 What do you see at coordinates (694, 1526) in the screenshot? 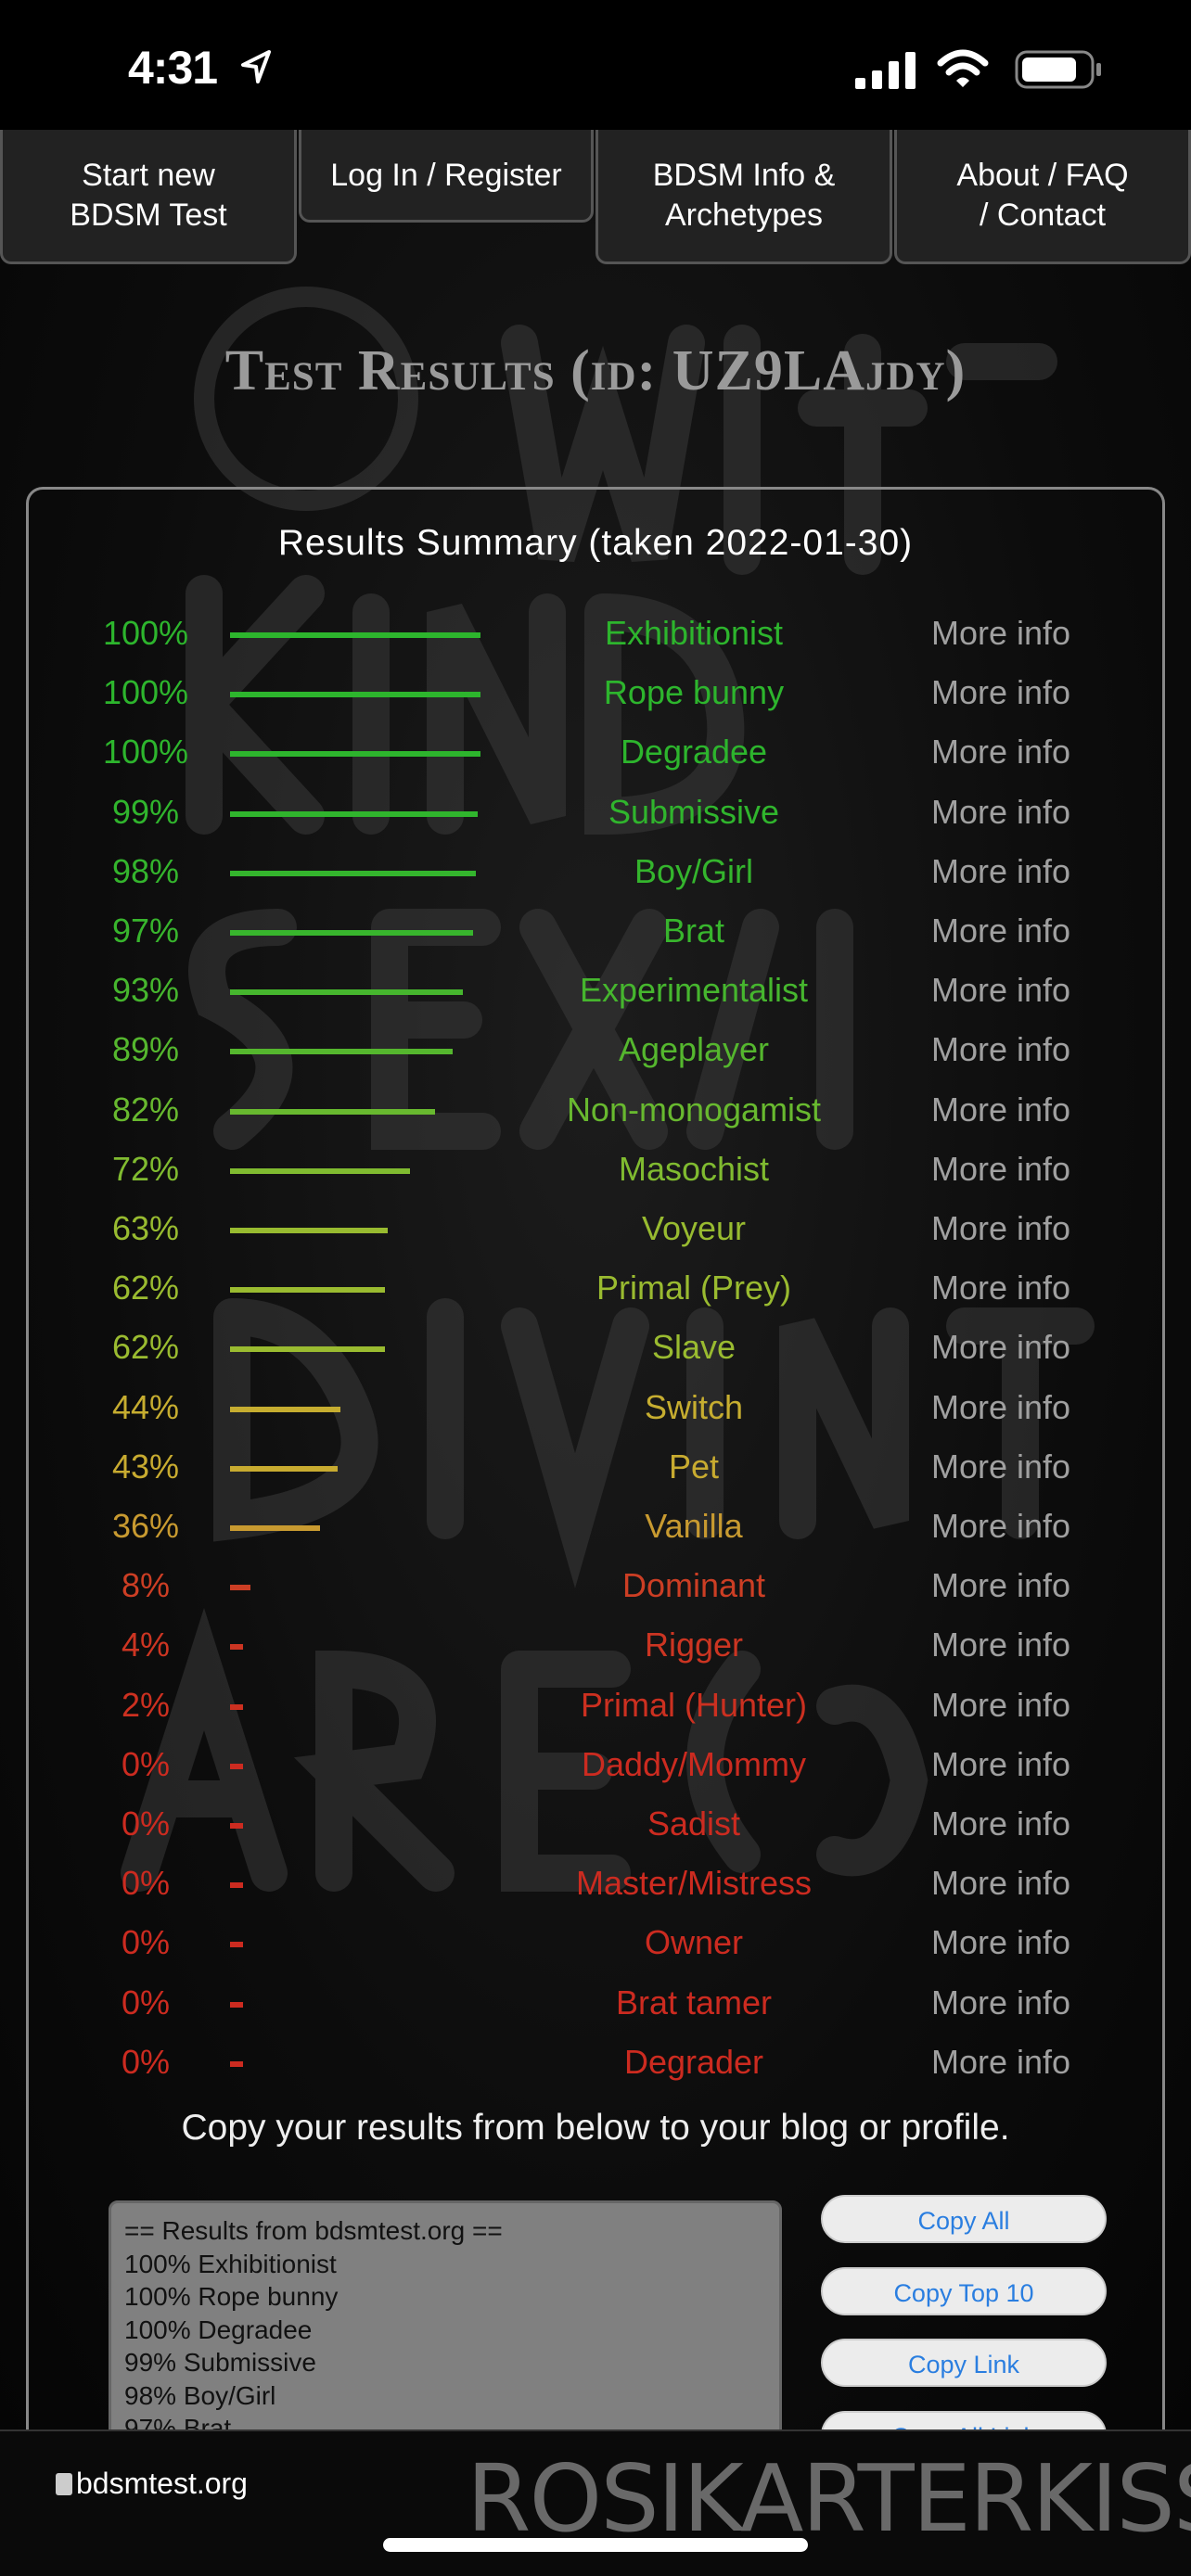
I see `result-label: Vanilla` at bounding box center [694, 1526].